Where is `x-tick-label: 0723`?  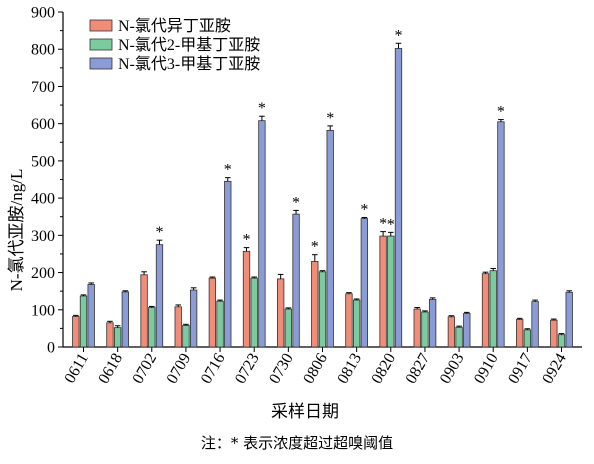
x-tick-label: 0723 is located at coordinates (247, 369).